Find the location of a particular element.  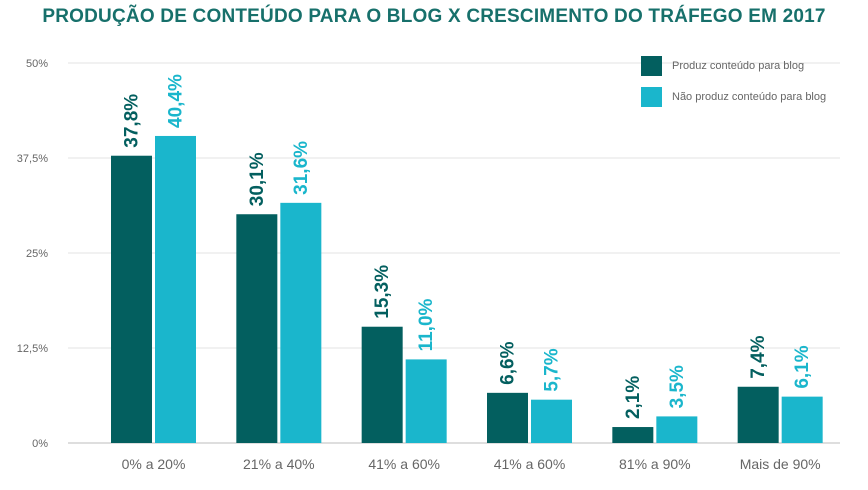

x-tick-label: 81% a 90% is located at coordinates (655, 464).